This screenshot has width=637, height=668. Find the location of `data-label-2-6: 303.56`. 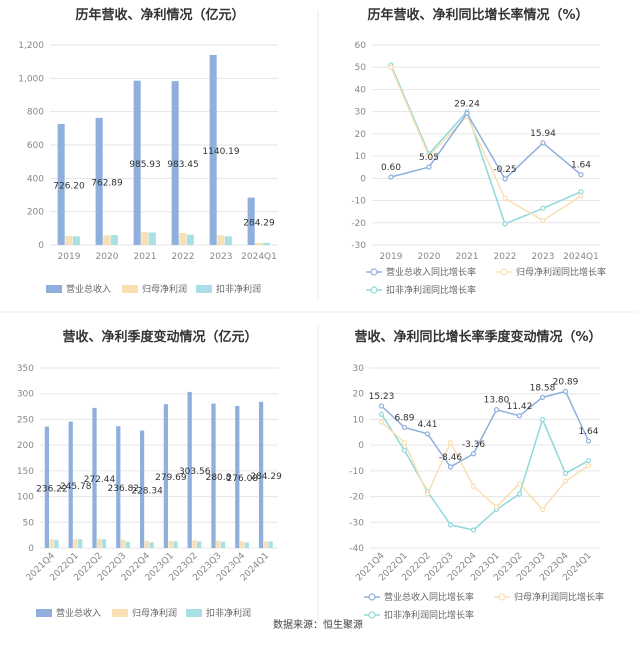

data-label-2-6: 303.56 is located at coordinates (195, 472).